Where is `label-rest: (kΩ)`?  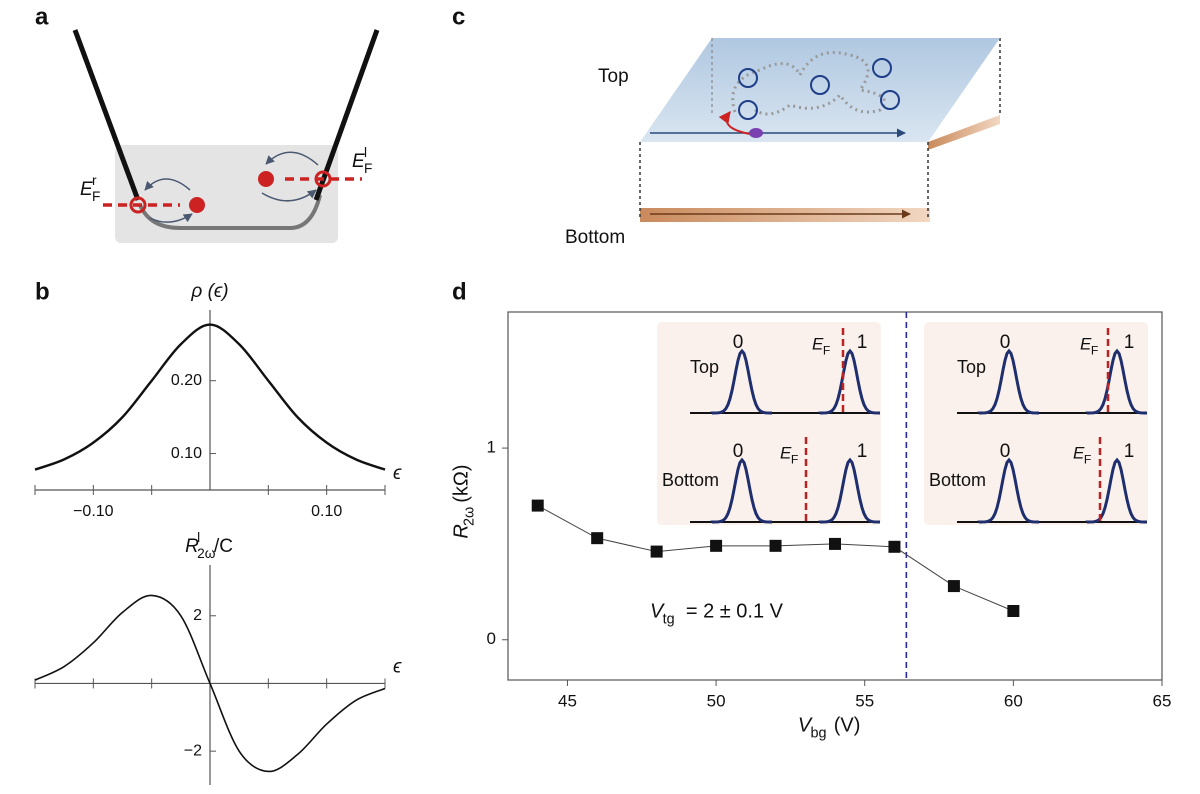 label-rest: (kΩ) is located at coordinates (461, 487).